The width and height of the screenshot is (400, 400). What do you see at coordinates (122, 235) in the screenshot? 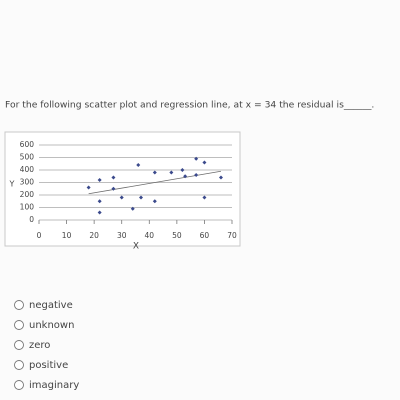
I see `x-tick-label: 30` at bounding box center [122, 235].